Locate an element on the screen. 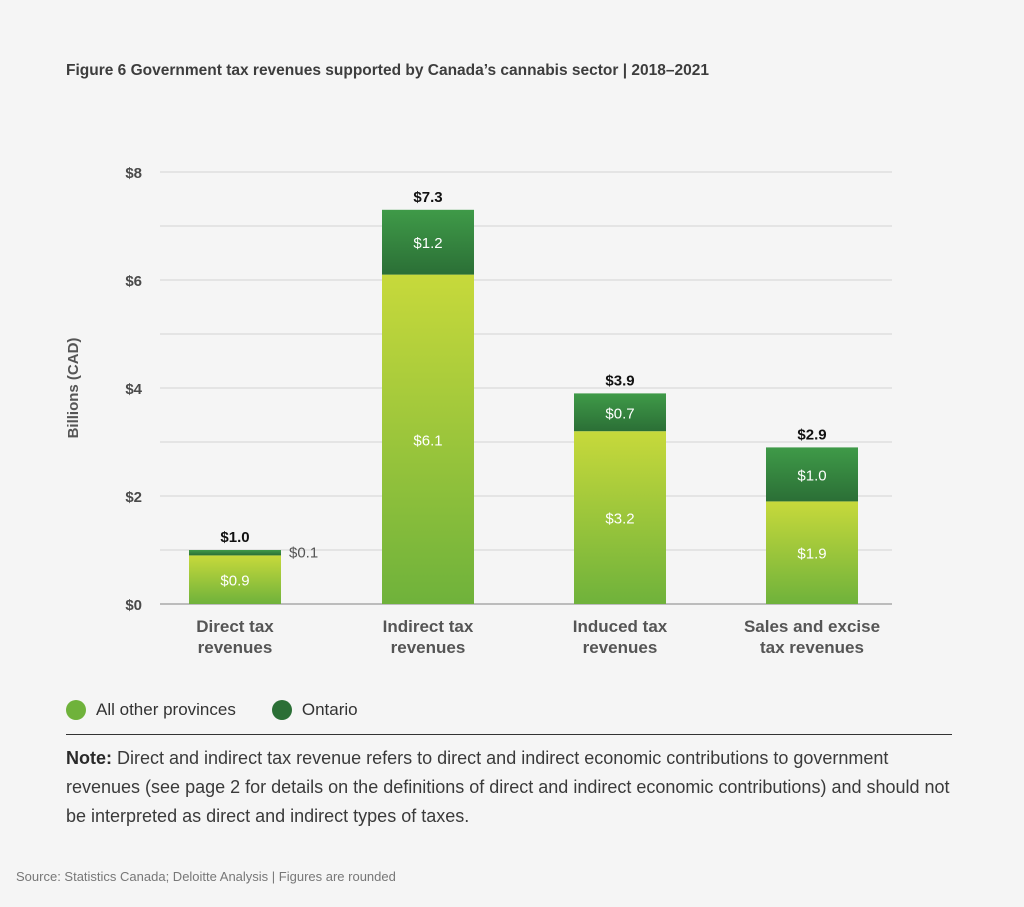  y-tick-label: $2 is located at coordinates (133, 497).